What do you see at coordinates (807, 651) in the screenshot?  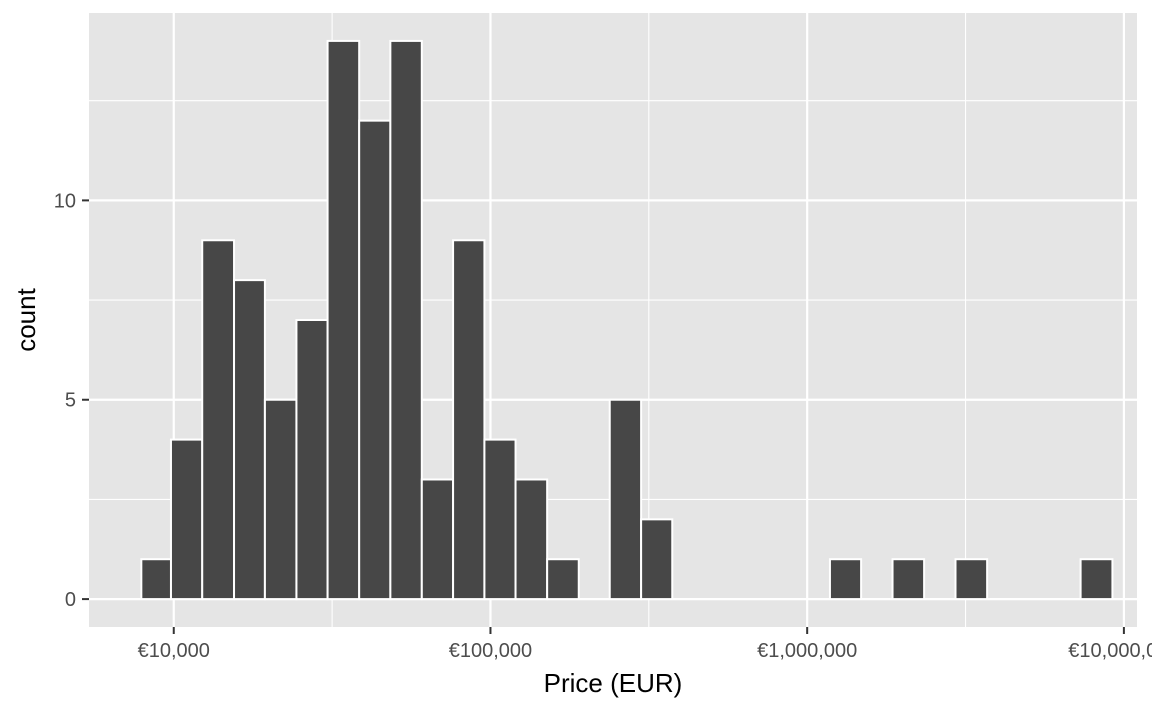 I see `x-tick-label: €1,000,000` at bounding box center [807, 651].